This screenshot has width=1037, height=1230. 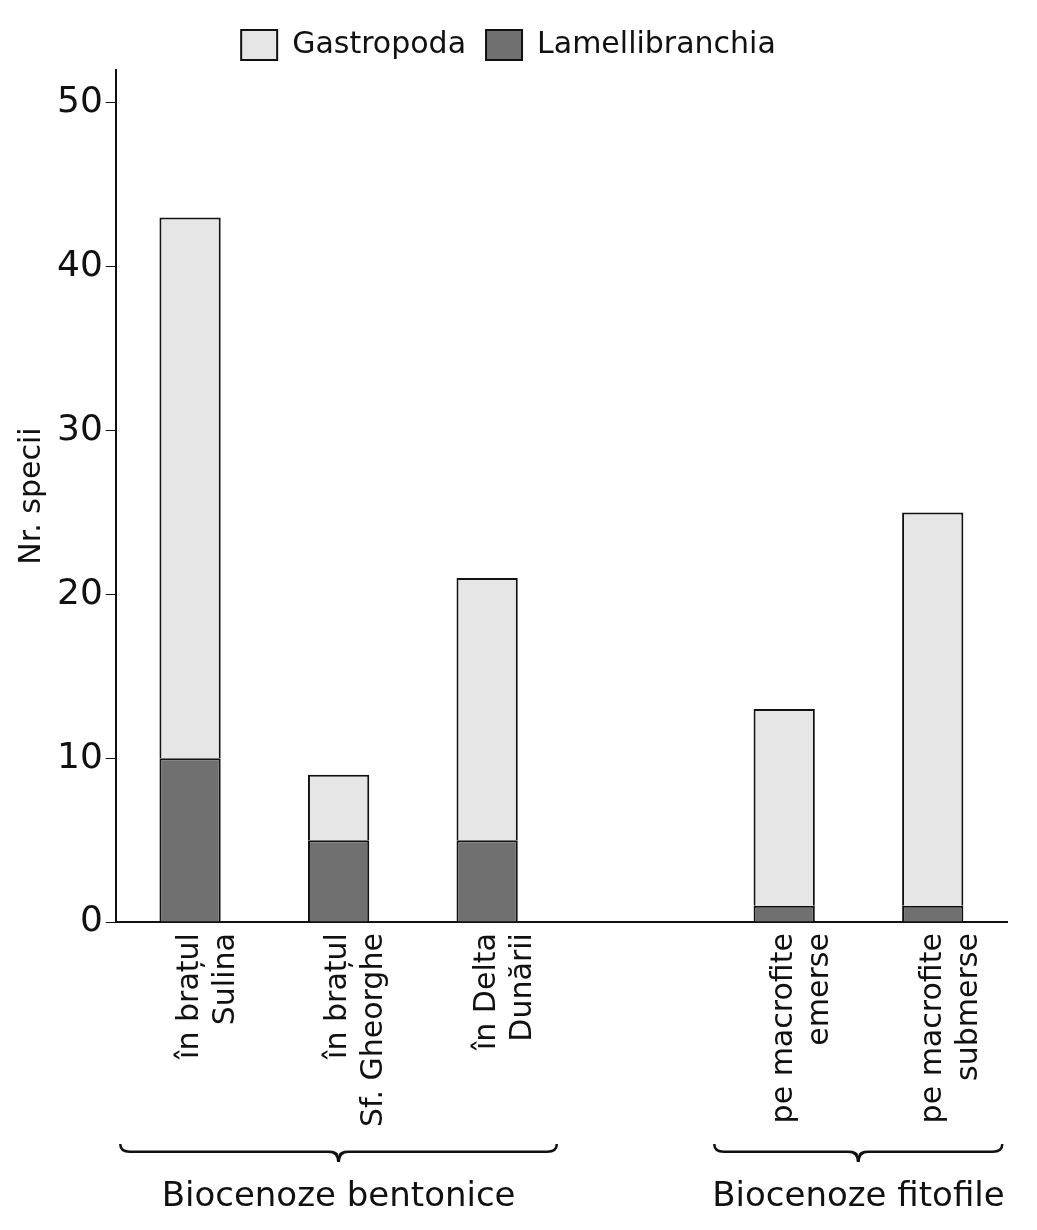 I want to click on y-tick-label: 50, so click(x=80, y=100).